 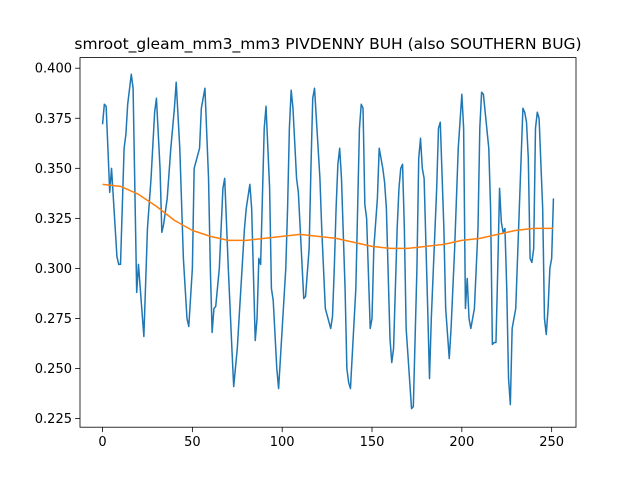 What do you see at coordinates (328, 216) in the screenshot?
I see `data-line` at bounding box center [328, 216].